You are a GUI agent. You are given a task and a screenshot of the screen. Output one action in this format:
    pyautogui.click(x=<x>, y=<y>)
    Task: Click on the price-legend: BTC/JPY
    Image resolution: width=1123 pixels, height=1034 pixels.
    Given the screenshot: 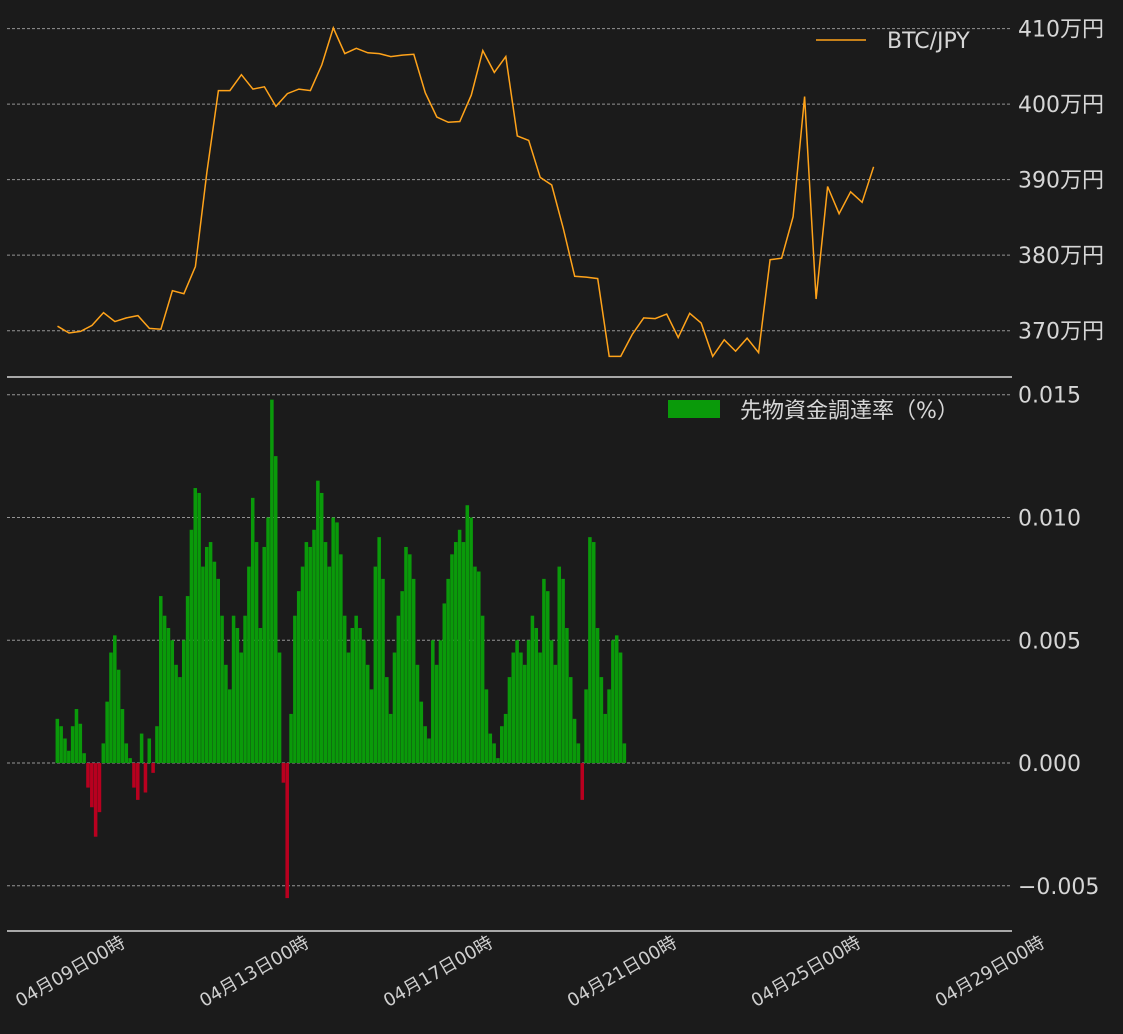 What is the action you would take?
    pyautogui.click(x=893, y=41)
    